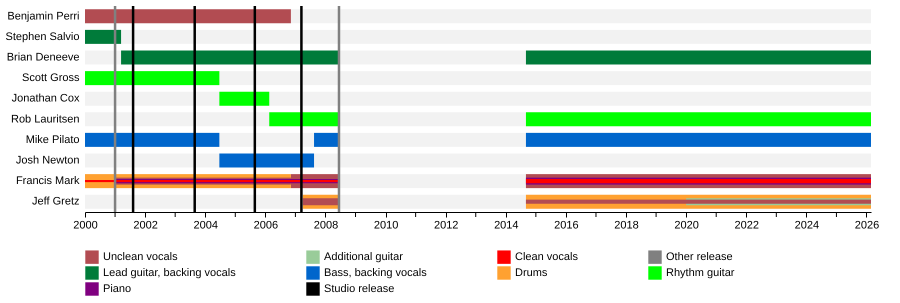  Describe the element at coordinates (45, 119) in the screenshot. I see `y-tick-label: Rob Lauritsen` at that location.